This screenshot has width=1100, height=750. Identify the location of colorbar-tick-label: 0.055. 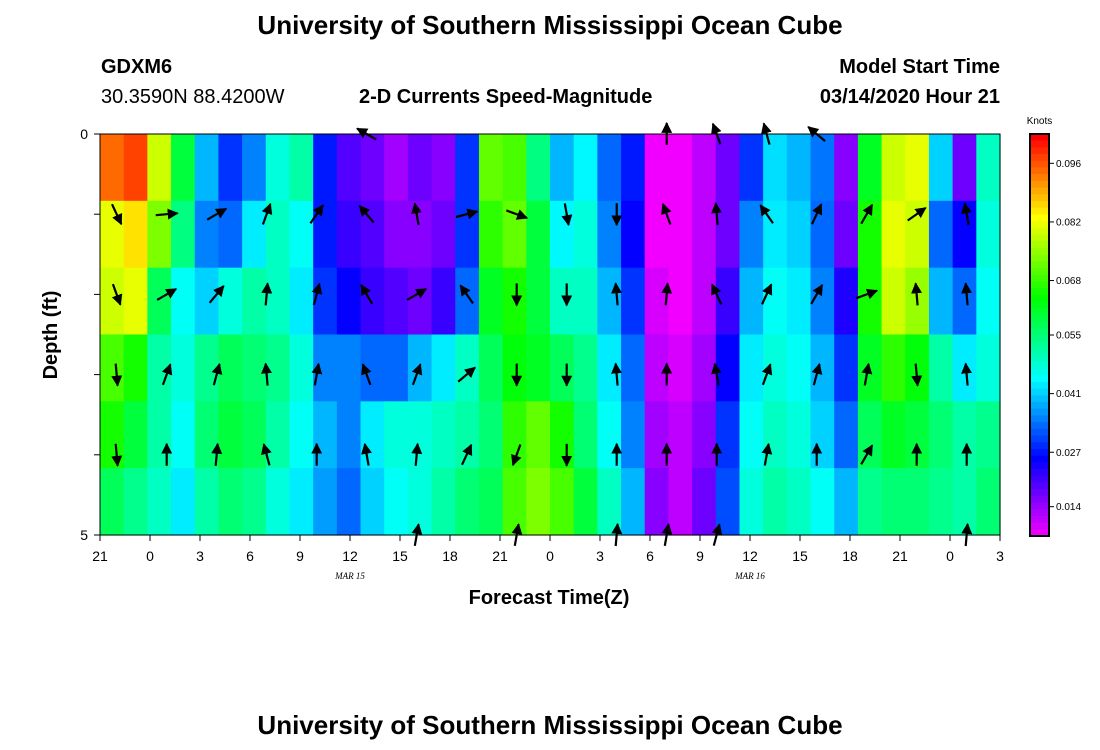
(1068, 336).